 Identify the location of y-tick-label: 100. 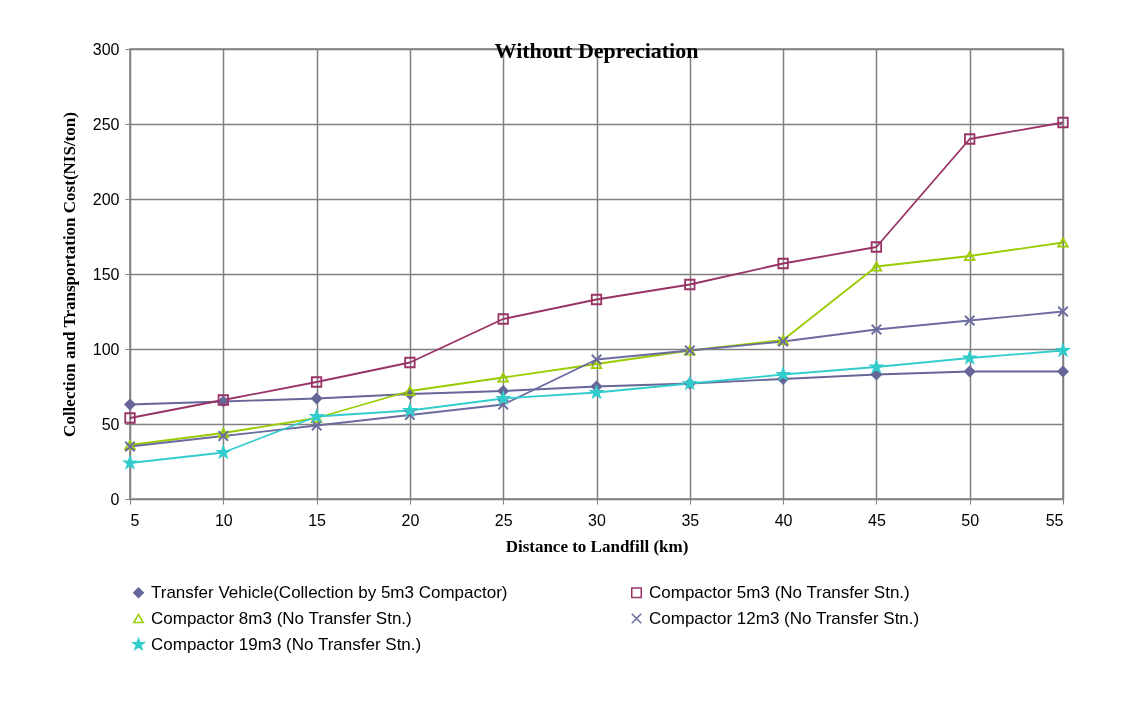
(106, 349).